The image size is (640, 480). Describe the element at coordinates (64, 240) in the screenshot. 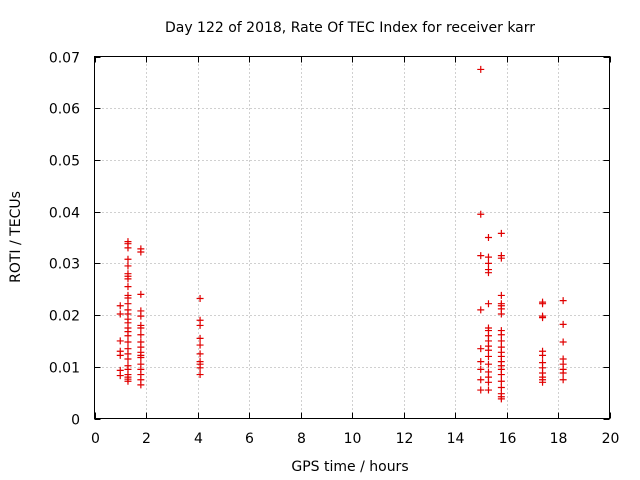

I see `y-axis-tick-labels: 0 0.01 0.02 0.03 0.04 0.05 0.06 0.07` at that location.